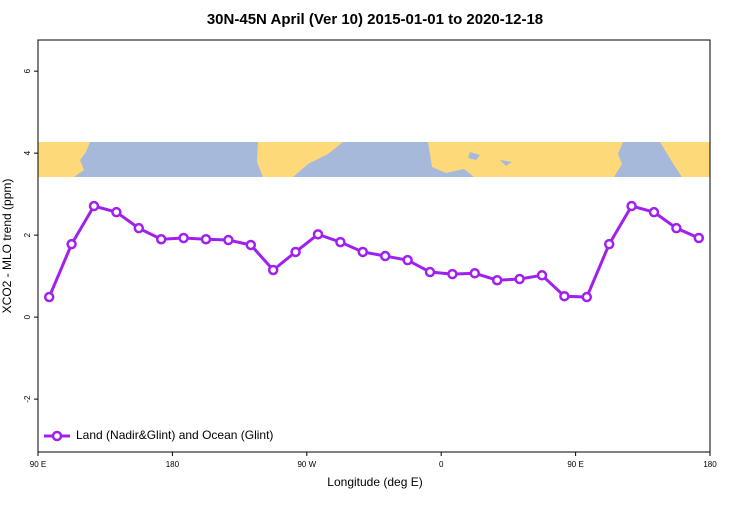 This screenshot has width=750, height=505. Describe the element at coordinates (374, 482) in the screenshot. I see `x-axis-label: Longitude (deg E)` at that location.